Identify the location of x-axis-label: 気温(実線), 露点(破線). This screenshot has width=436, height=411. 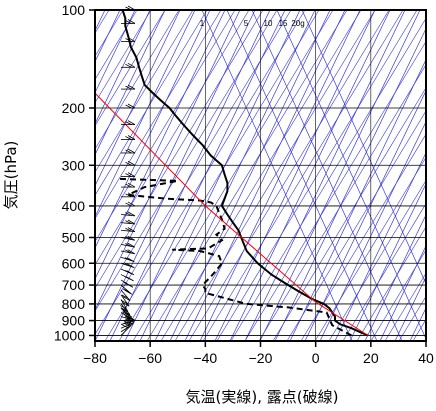
(262, 397).